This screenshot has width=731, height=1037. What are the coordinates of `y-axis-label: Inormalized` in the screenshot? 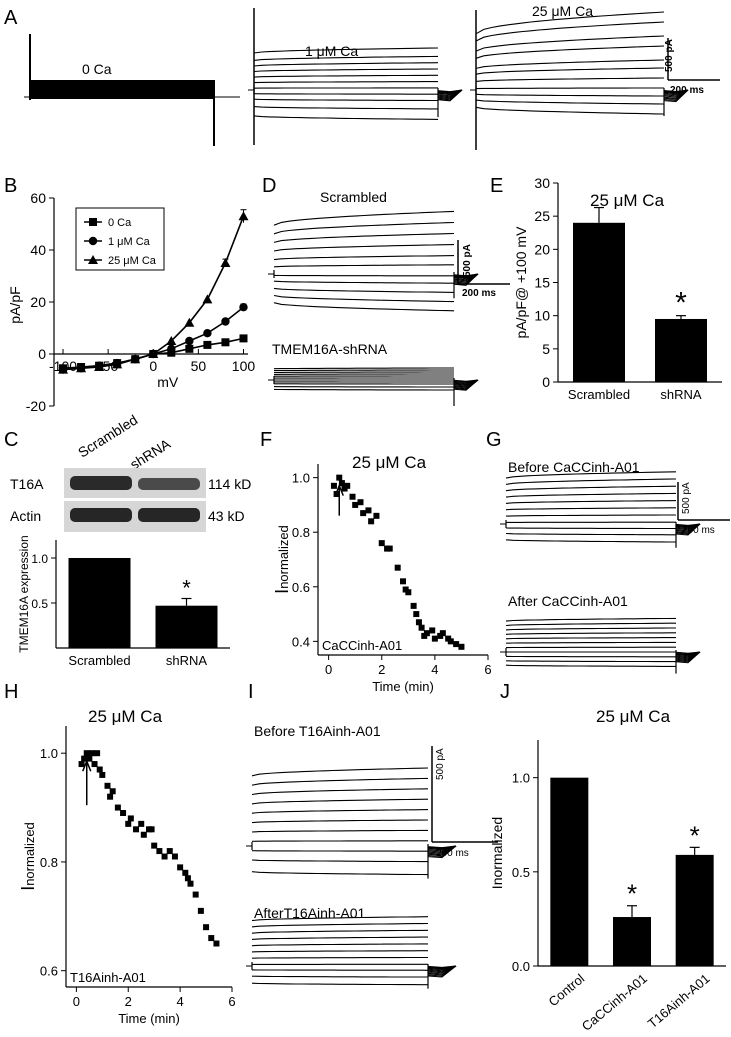 It's located at (497, 853).